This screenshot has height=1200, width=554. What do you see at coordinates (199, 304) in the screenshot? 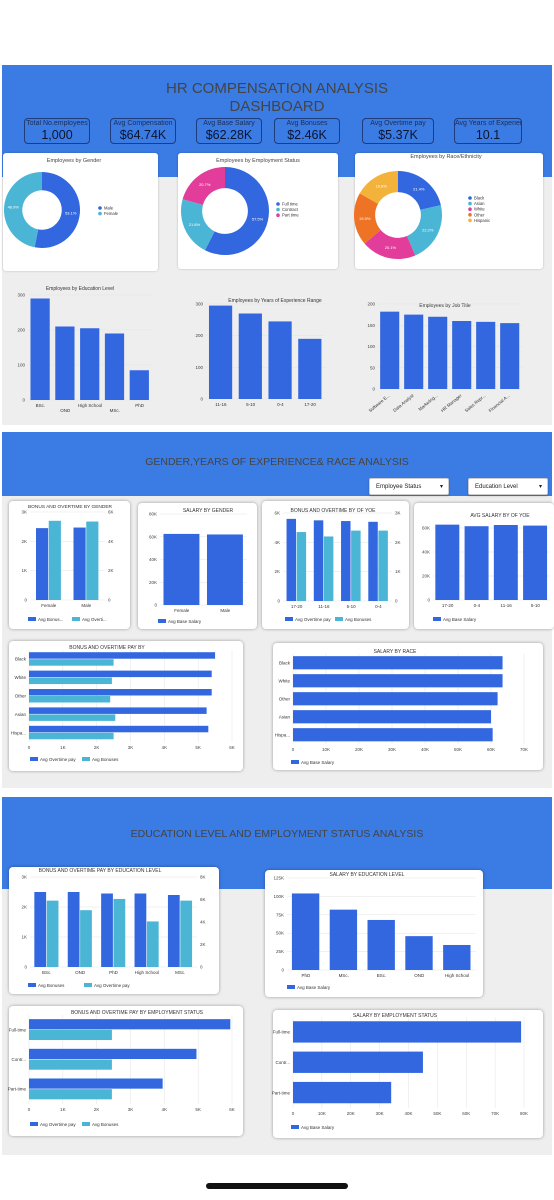
I see `y-tick-label: 300` at bounding box center [199, 304].